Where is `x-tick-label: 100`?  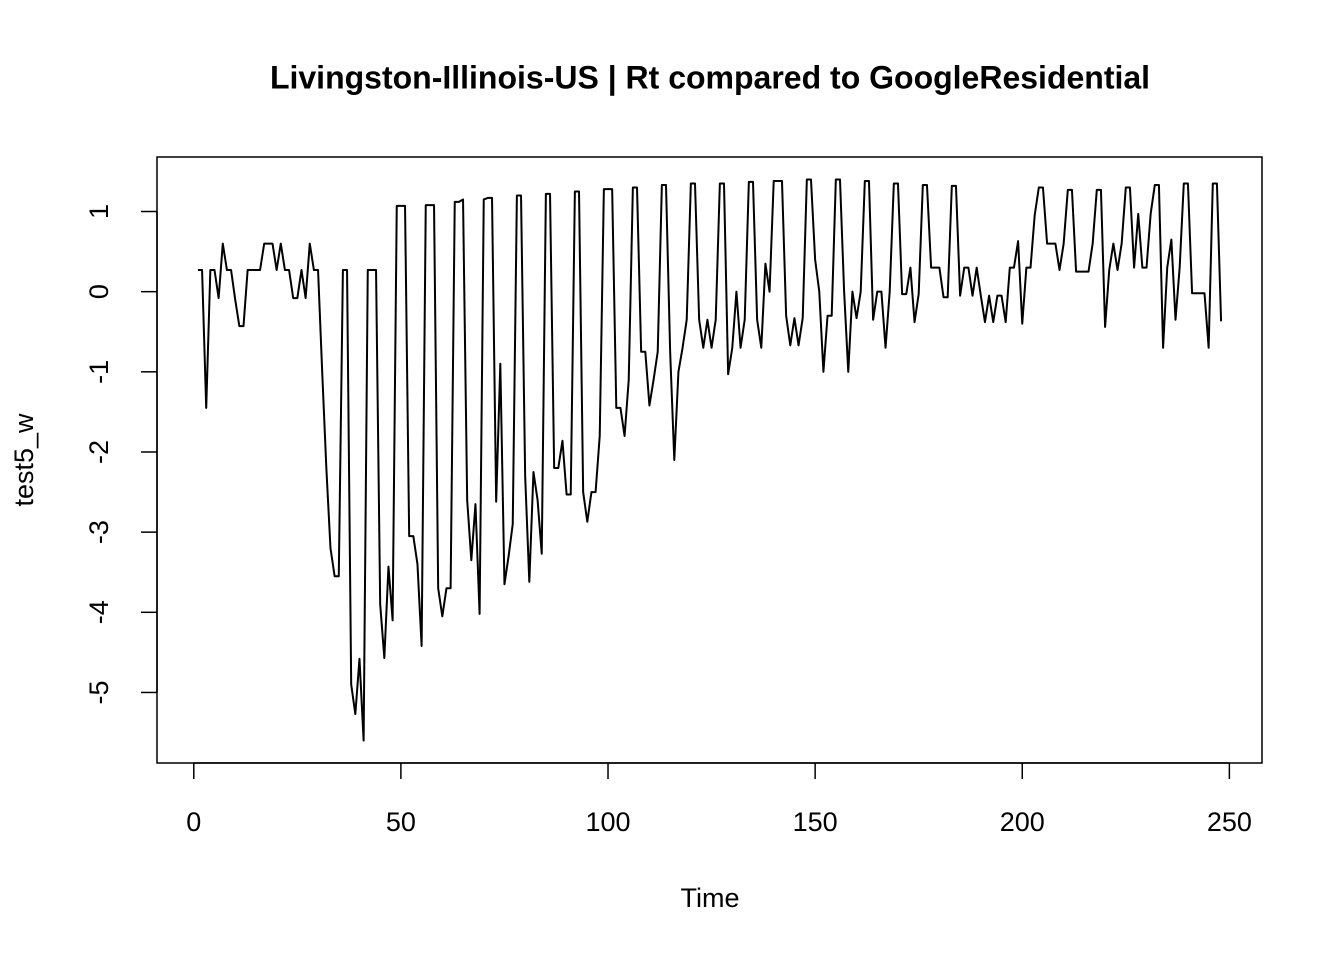
x-tick-label: 100 is located at coordinates (607, 822).